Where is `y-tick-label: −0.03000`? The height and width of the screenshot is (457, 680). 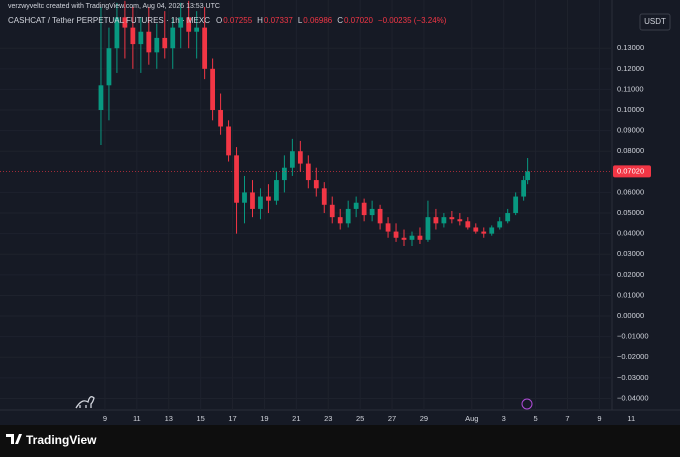
y-tick-label: −0.03000 is located at coordinates (633, 377).